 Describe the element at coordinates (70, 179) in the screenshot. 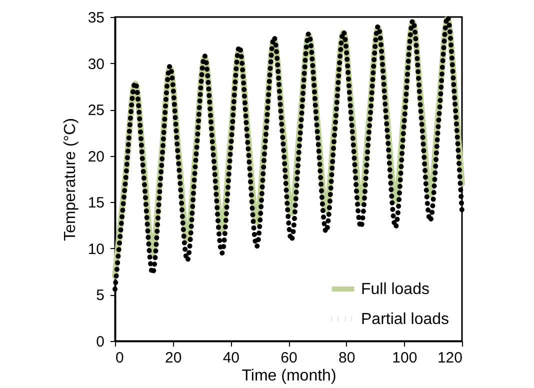

I see `y-axis-title: Temperature (°C)` at that location.